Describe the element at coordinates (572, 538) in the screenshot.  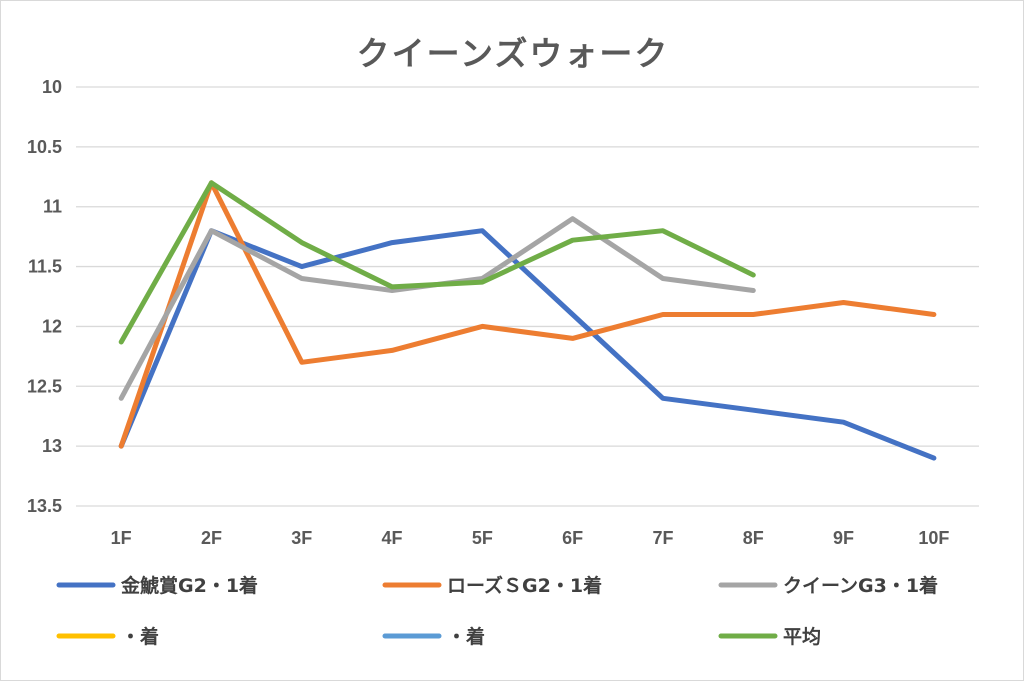
I see `x-tick-label: 6F` at that location.